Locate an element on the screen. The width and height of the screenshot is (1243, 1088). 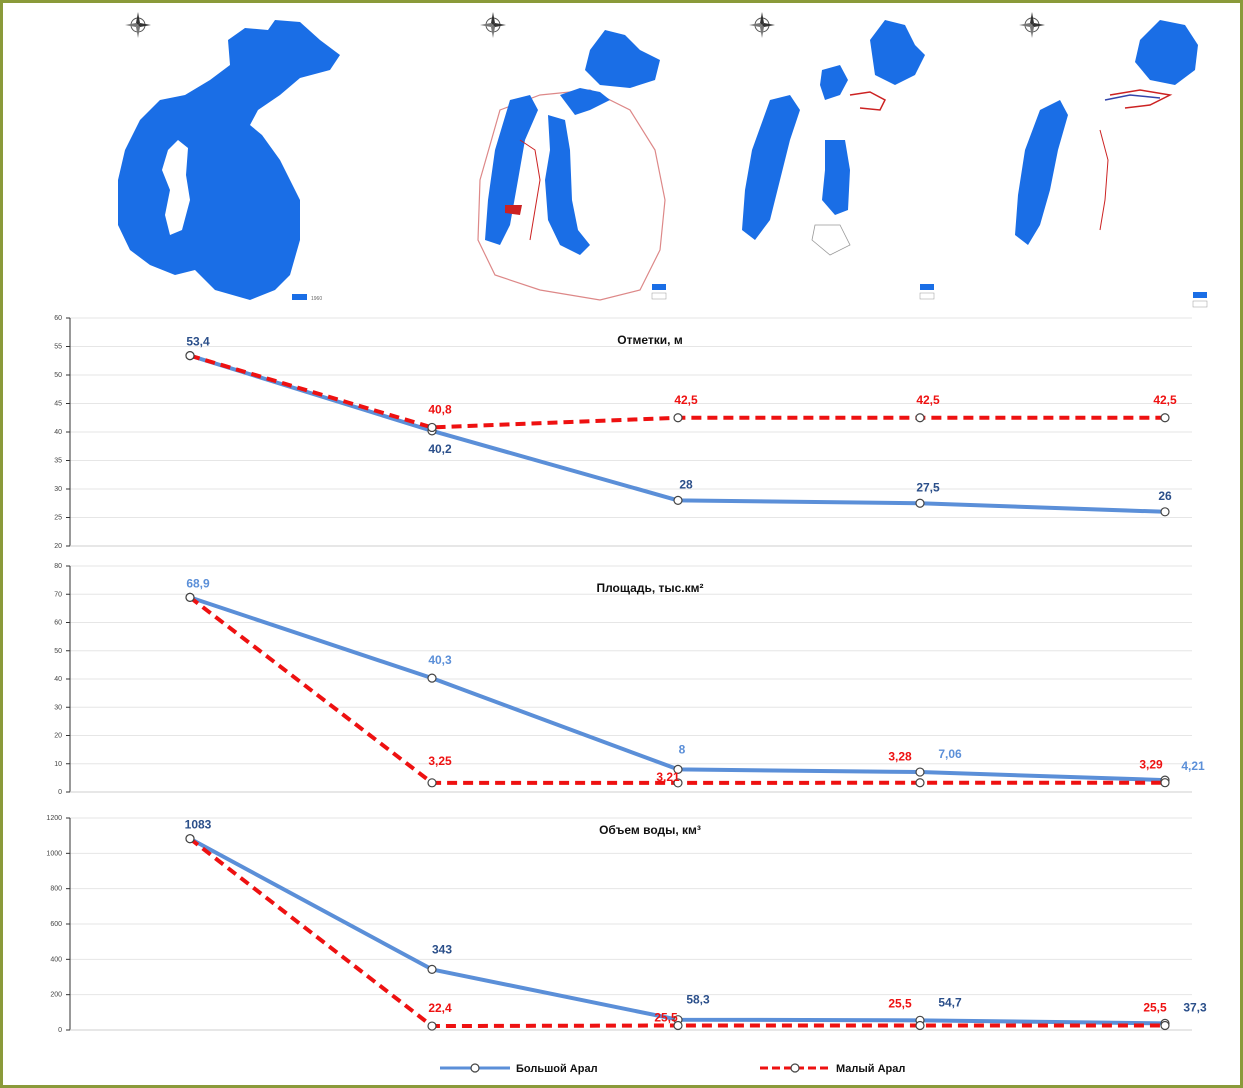
data-label: 53,4 is located at coordinates (198, 342).